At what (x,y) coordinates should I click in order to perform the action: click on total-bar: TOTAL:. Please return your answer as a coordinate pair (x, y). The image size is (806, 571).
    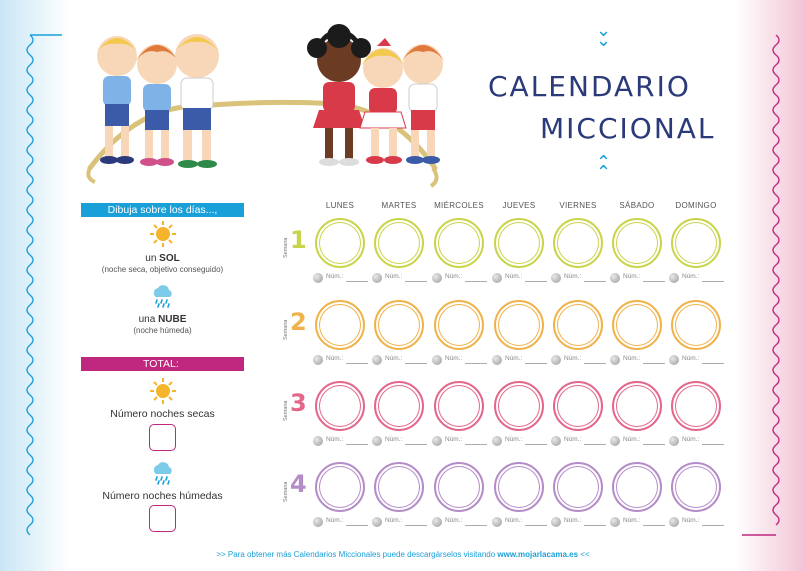
    Looking at the image, I should click on (162, 364).